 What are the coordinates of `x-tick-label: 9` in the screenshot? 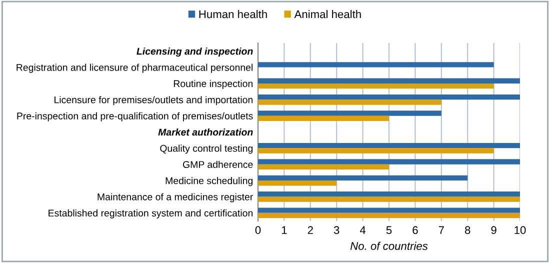 It's located at (493, 230).